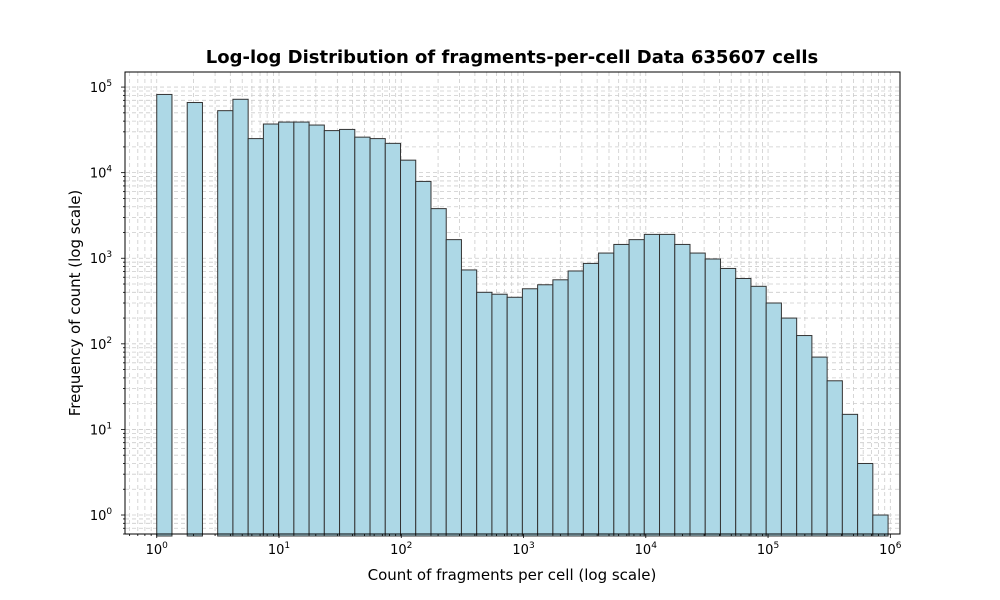 The image size is (1000, 600). I want to click on y-tick-label: 100, so click(101, 515).